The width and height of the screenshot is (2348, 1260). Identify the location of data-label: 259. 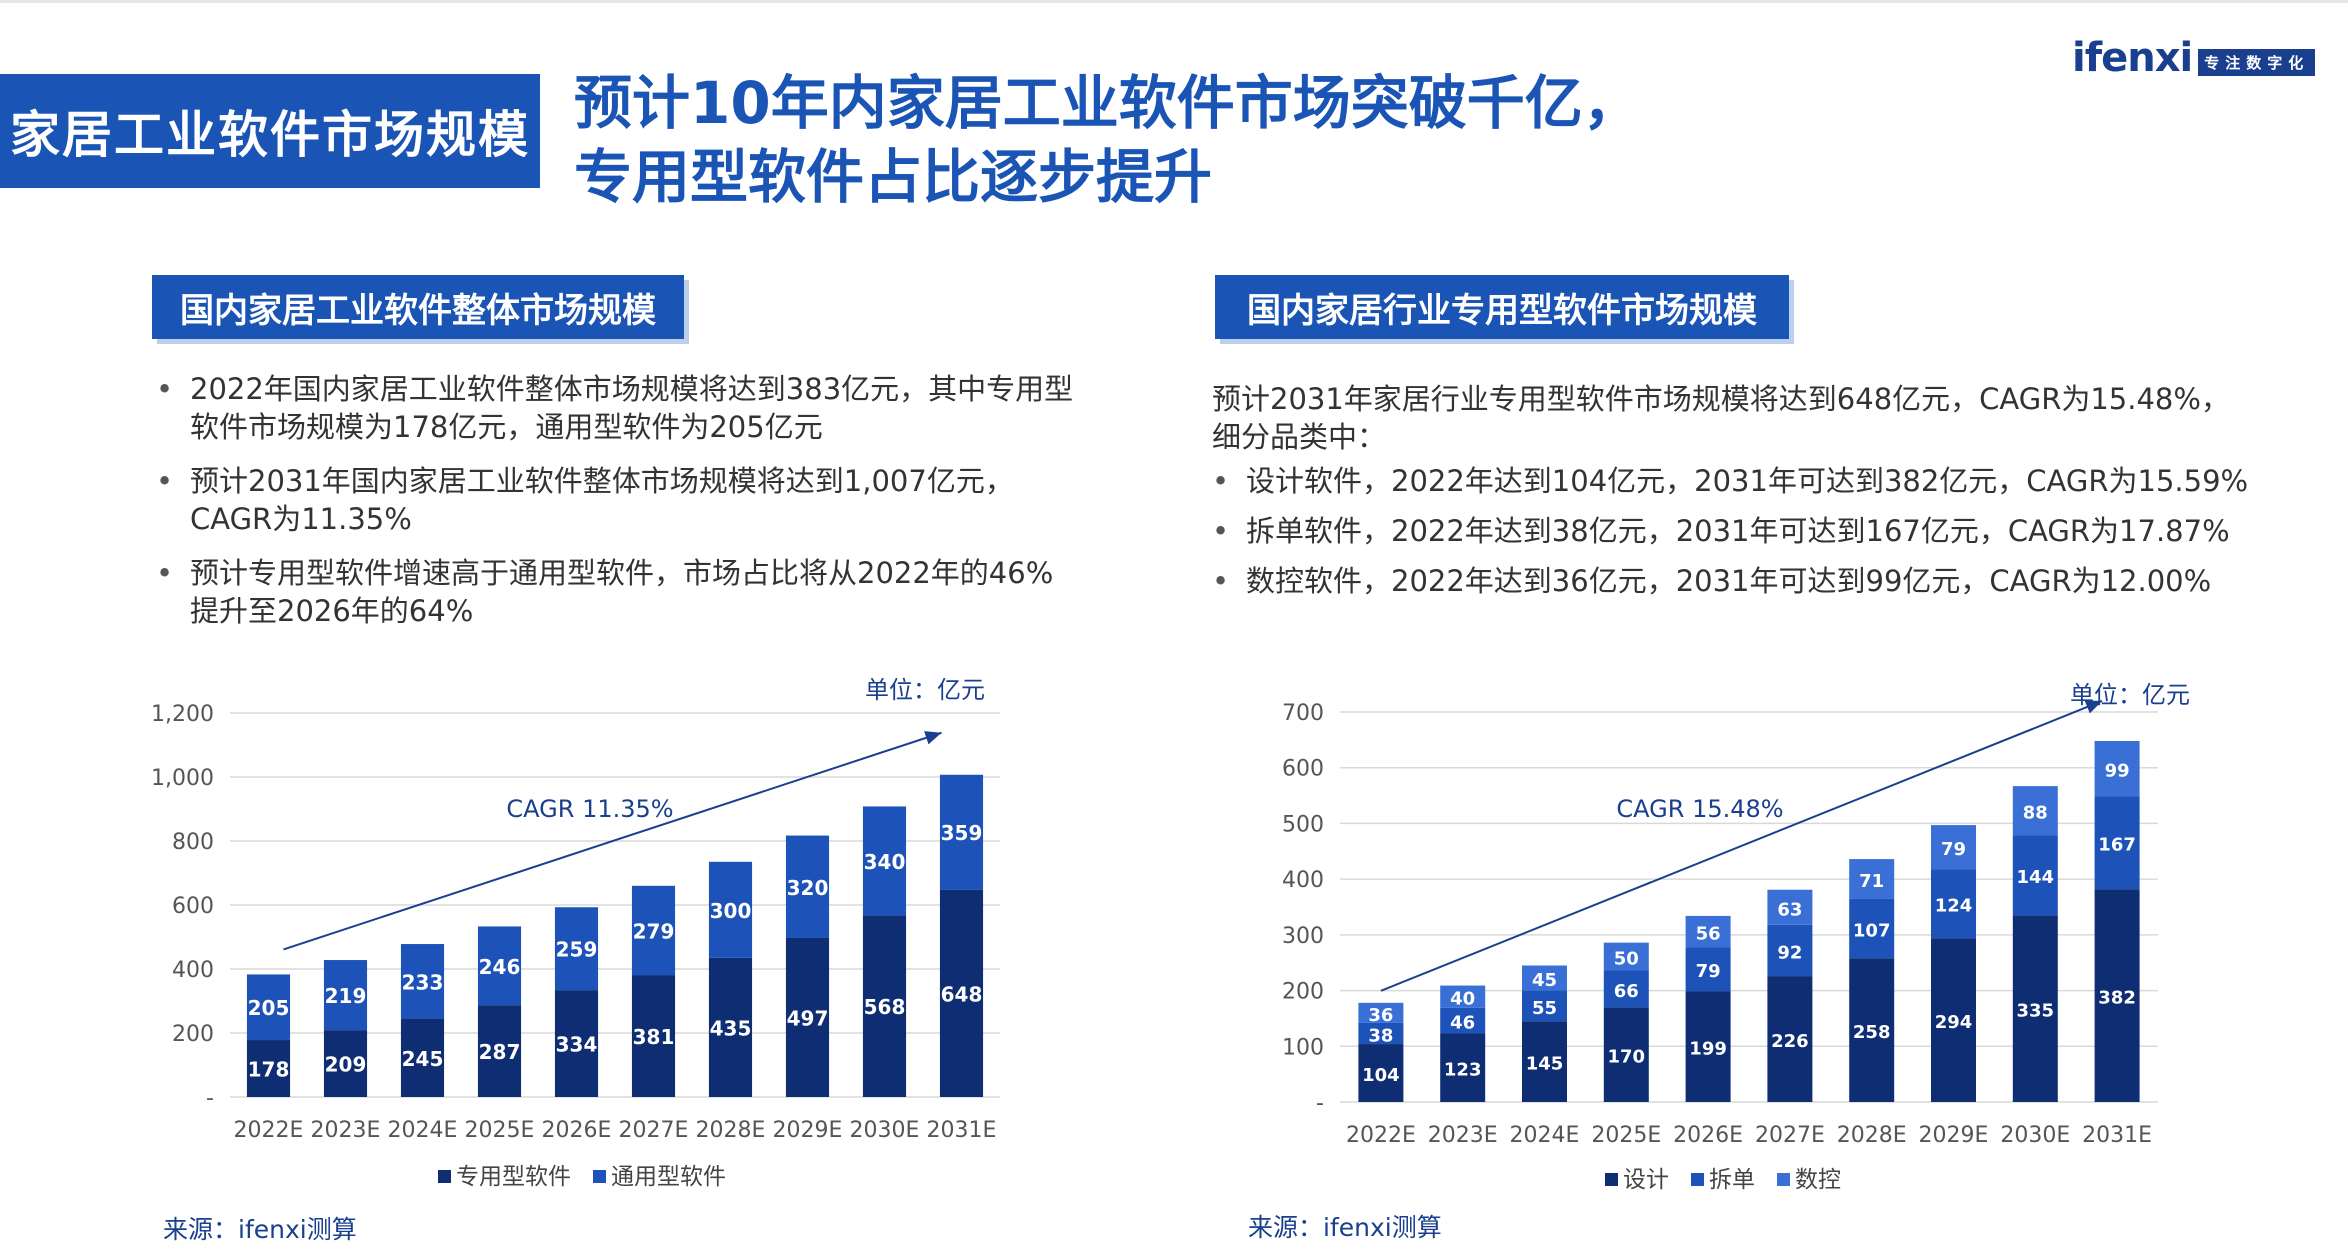
(577, 950).